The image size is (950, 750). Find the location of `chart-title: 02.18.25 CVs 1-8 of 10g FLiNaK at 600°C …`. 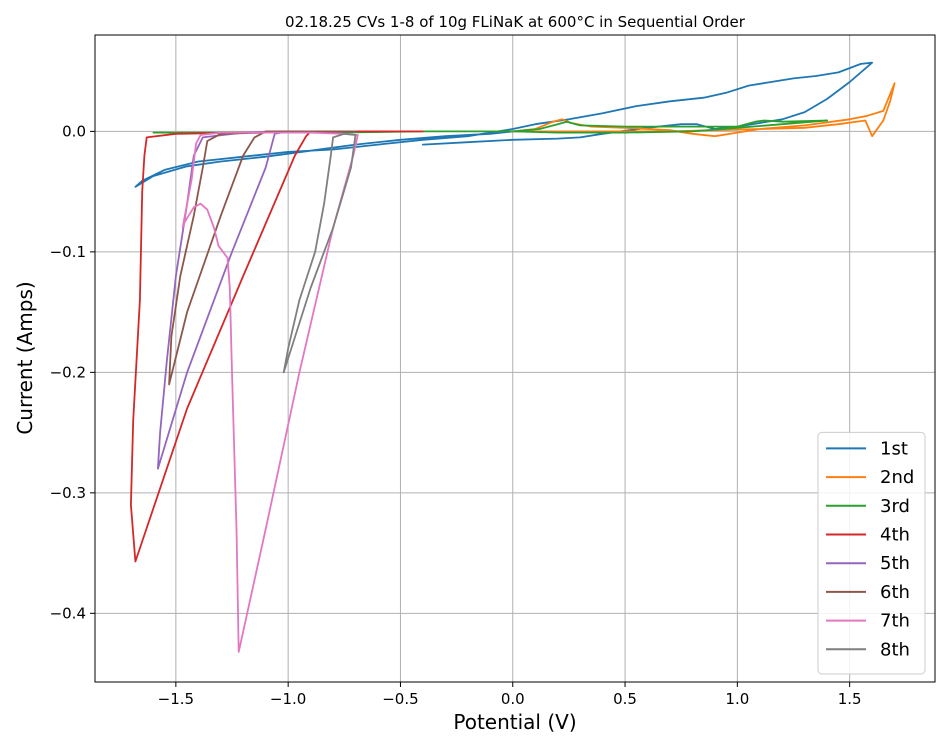

chart-title: 02.18.25 CVs 1-8 of 10g FLiNaK at 600°C … is located at coordinates (515, 22).